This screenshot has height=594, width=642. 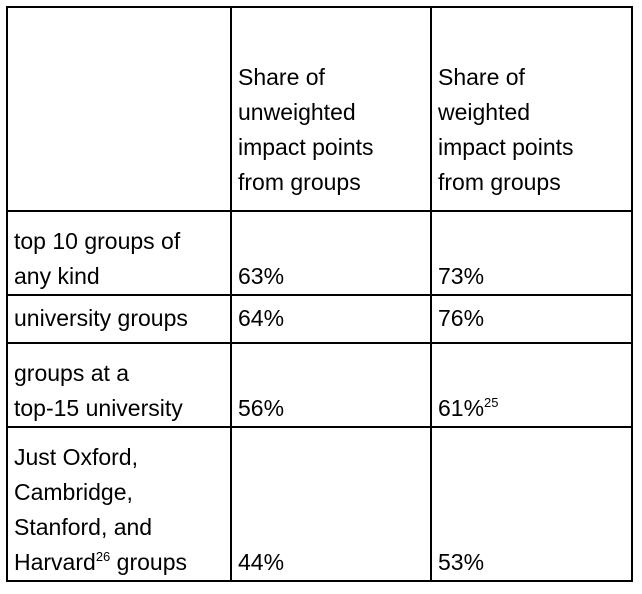 I want to click on weighted-value: 73%, so click(x=531, y=253).